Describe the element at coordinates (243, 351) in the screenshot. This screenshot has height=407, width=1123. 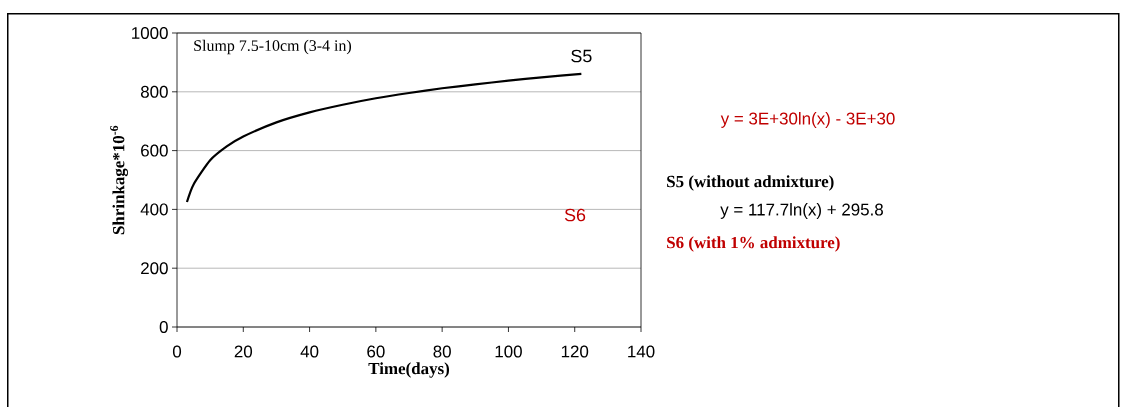
I see `x-tick-label: 20` at that location.